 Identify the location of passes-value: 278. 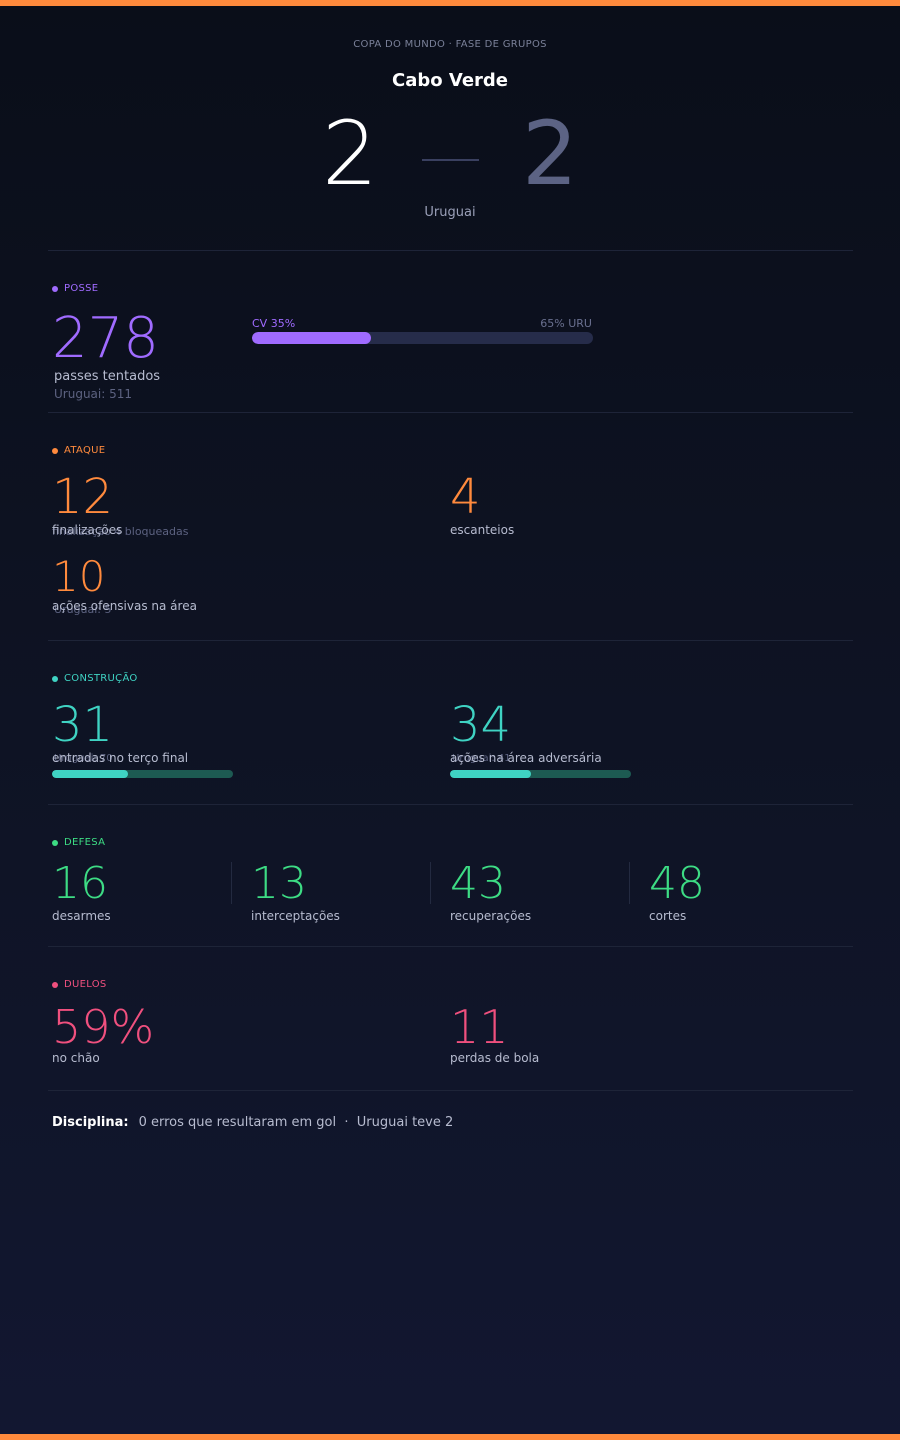
(105, 338).